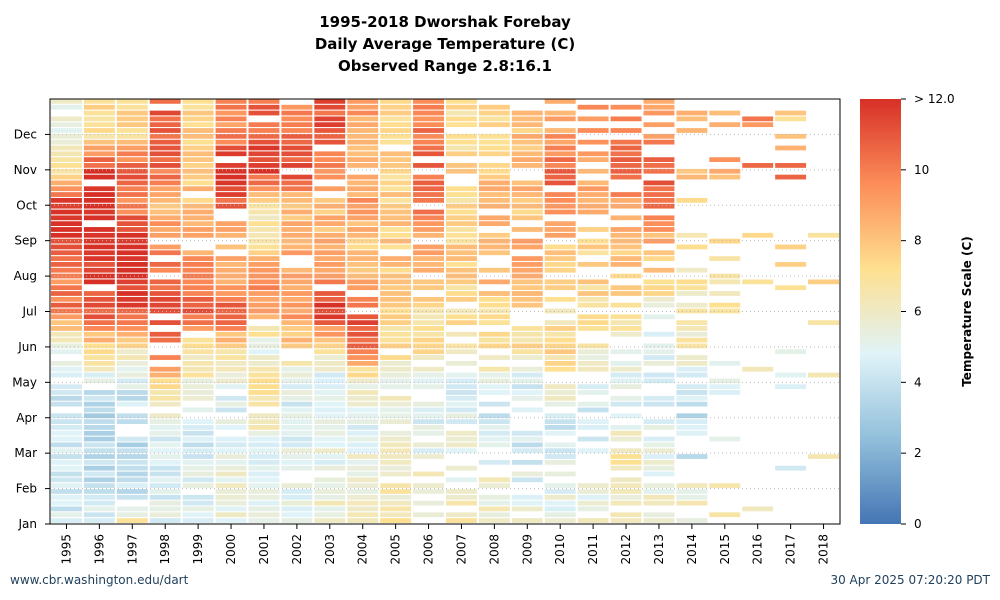  I want to click on x-tick-label: 1998, so click(165, 549).